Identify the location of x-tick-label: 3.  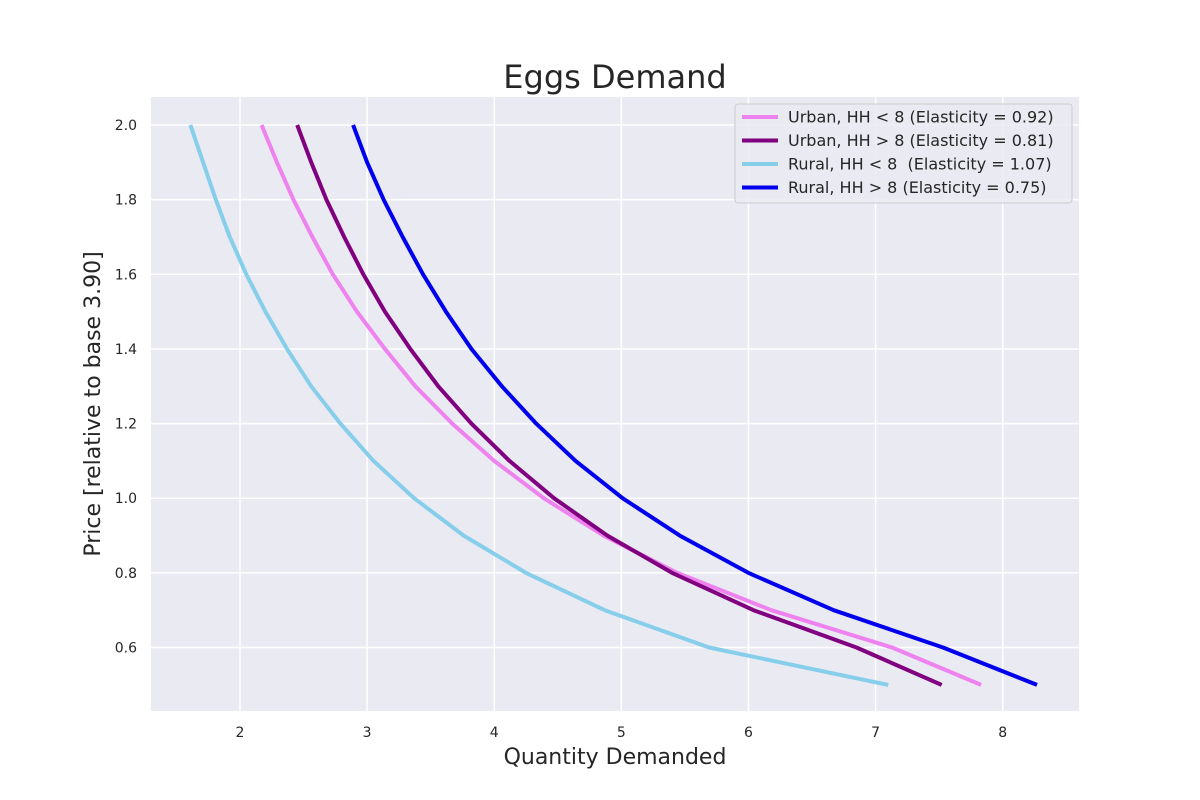
(367, 733).